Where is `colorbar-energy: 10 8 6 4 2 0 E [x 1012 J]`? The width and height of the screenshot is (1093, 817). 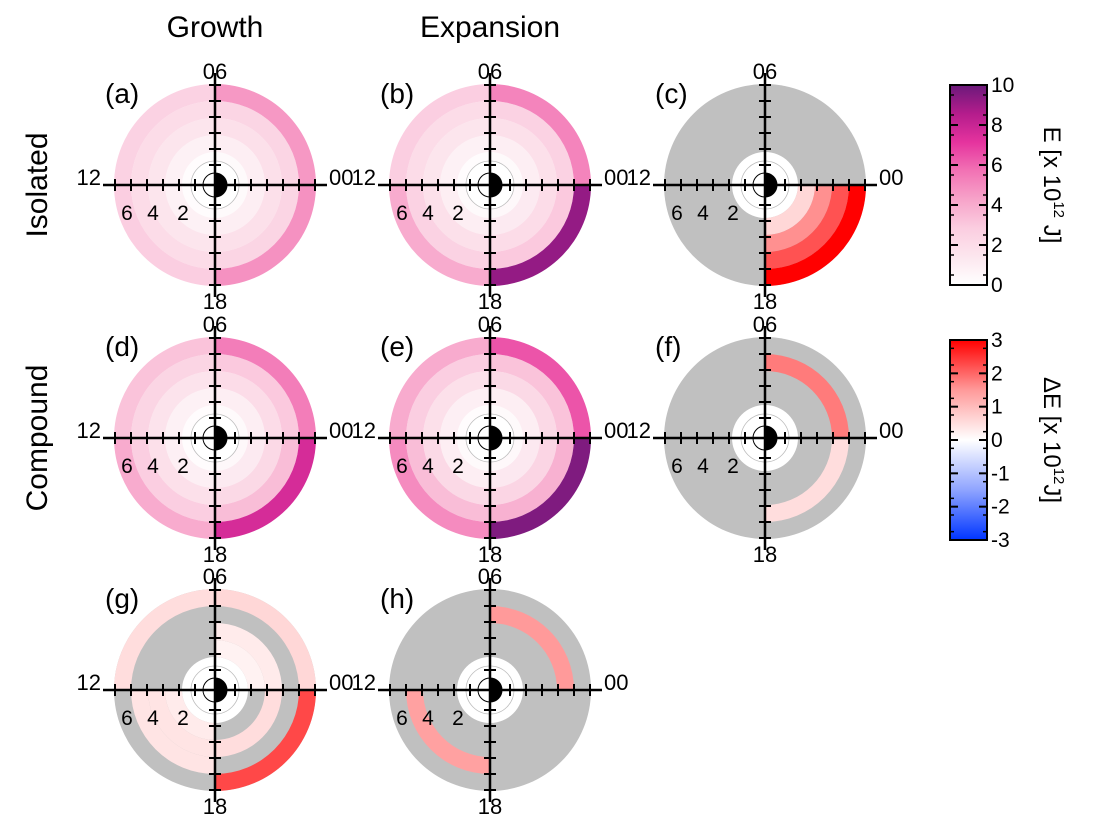
colorbar-energy: 10 8 6 4 2 0 E [x 1012 J] is located at coordinates (1008, 185).